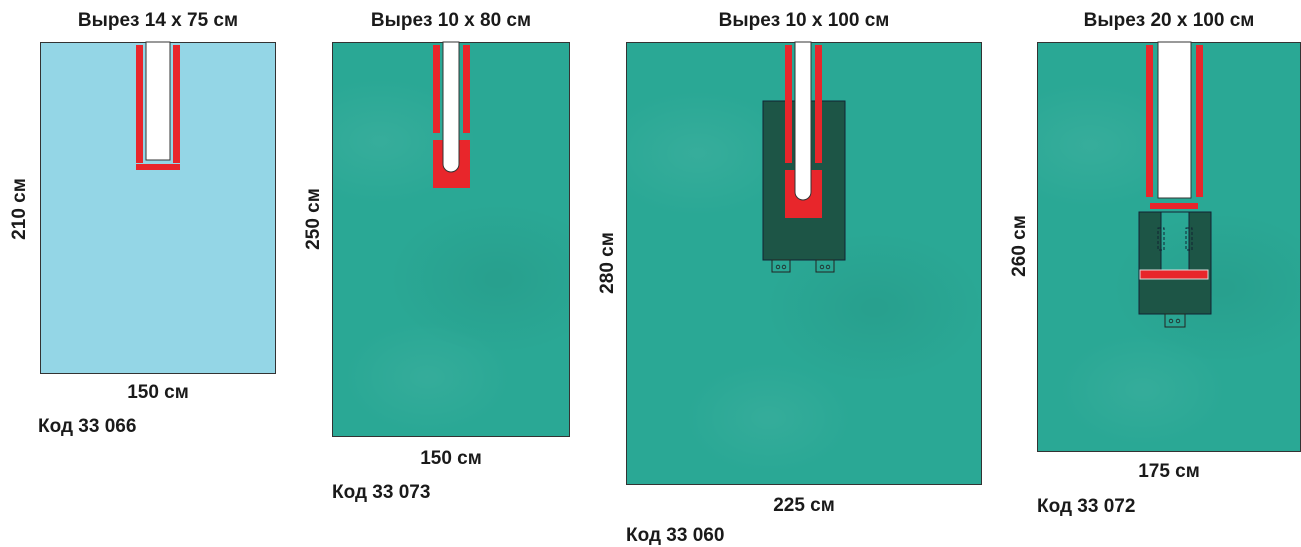 The width and height of the screenshot is (1301, 547). What do you see at coordinates (451, 458) in the screenshot?
I see `drape-2-width-label: 150 см` at bounding box center [451, 458].